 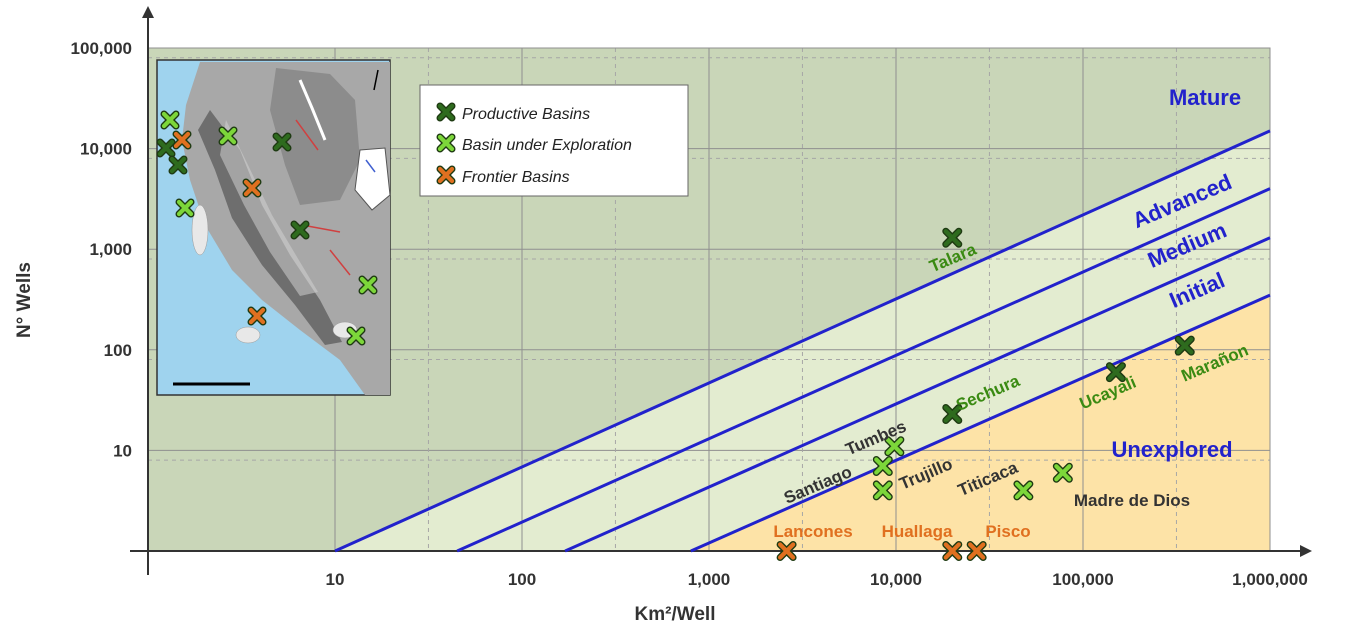 I want to click on zone-label-mature: Mature, so click(x=1205, y=97).